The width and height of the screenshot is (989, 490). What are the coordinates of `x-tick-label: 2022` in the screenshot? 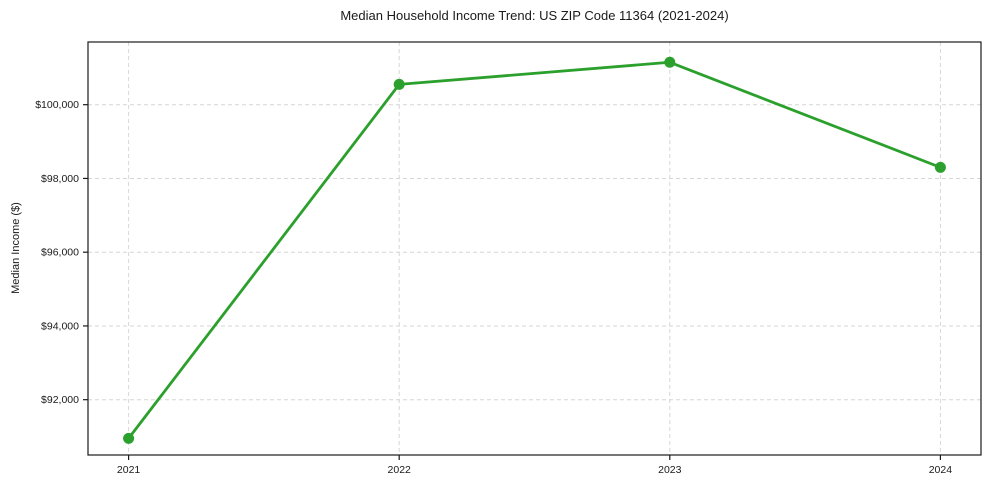 It's located at (400, 470).